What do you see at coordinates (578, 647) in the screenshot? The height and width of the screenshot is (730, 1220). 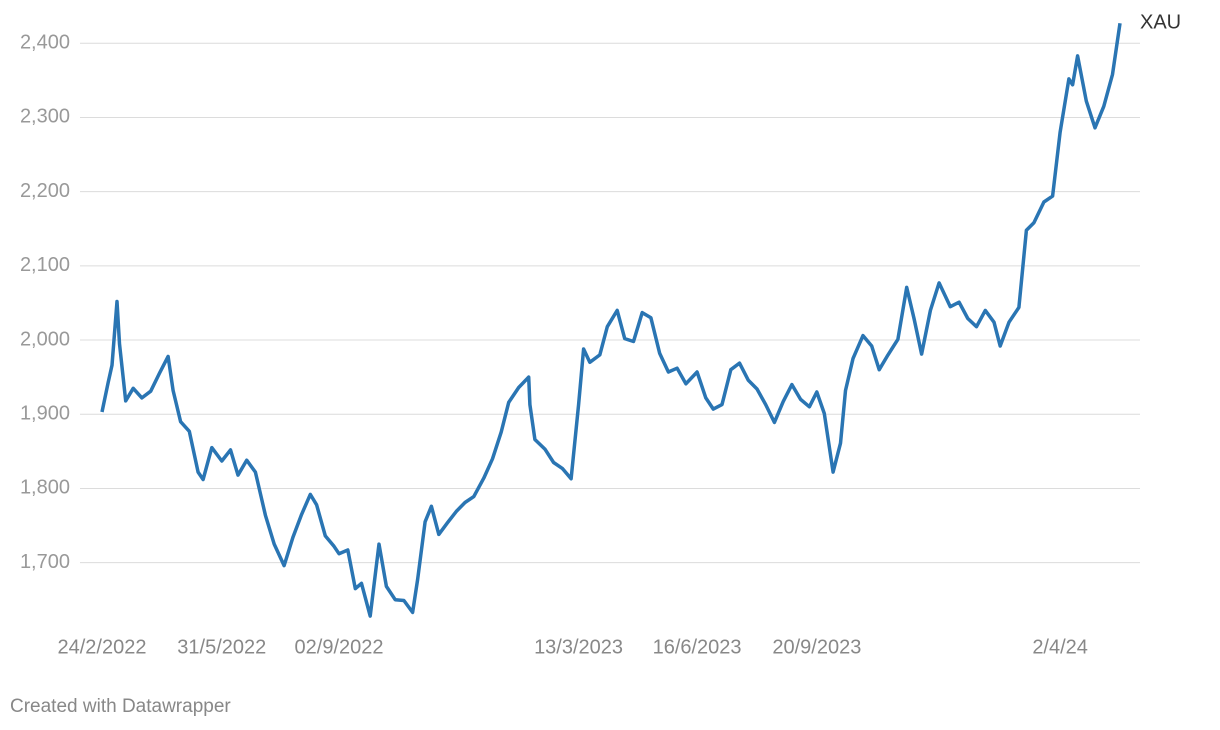 I see `x-tick-label: 13/3/2023` at bounding box center [578, 647].